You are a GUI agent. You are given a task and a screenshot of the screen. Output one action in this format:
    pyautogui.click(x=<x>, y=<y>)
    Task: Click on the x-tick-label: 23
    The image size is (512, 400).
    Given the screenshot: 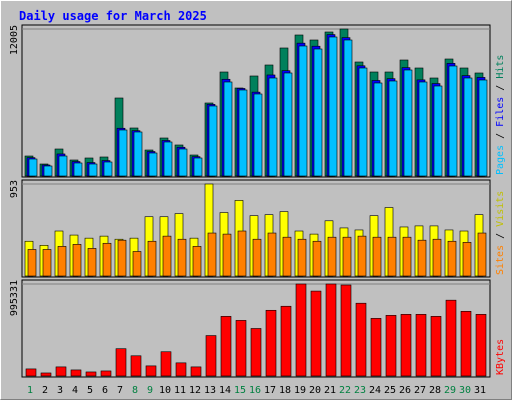 What is the action you would take?
    pyautogui.click(x=360, y=390)
    